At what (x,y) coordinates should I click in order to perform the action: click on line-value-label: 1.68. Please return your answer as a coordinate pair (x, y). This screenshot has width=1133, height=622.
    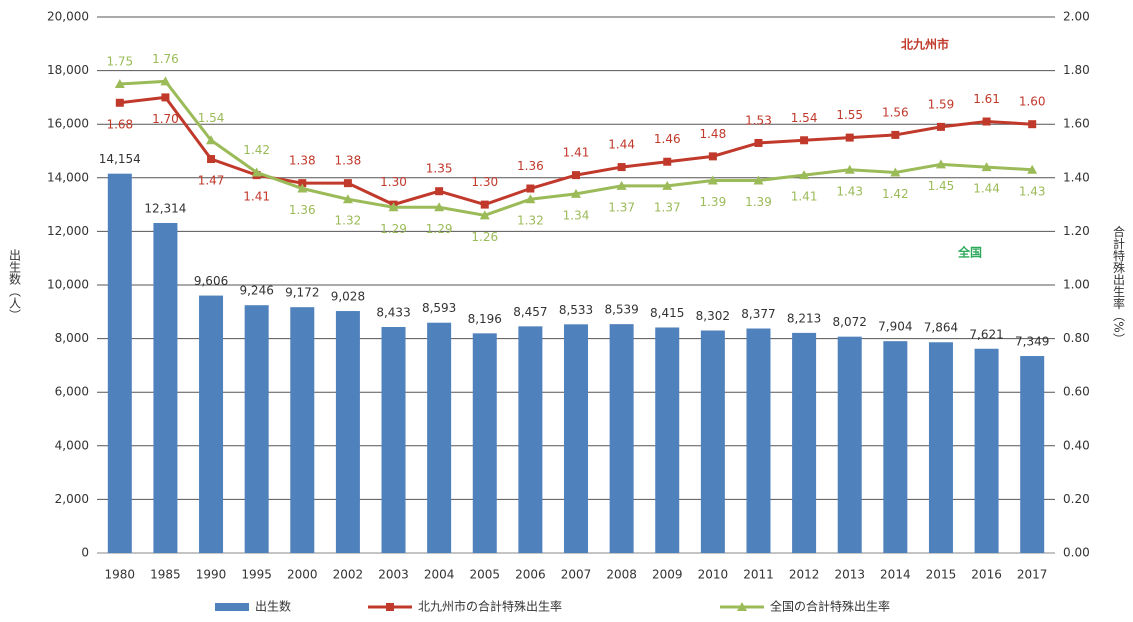
    Looking at the image, I should click on (119, 124).